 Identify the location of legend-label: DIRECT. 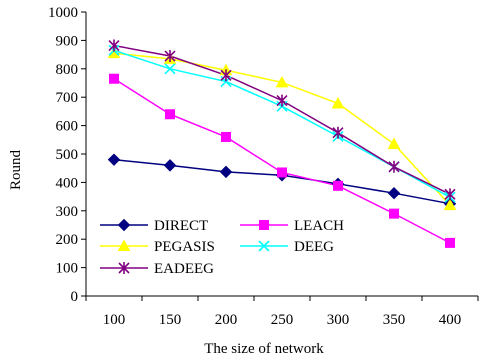
(181, 226).